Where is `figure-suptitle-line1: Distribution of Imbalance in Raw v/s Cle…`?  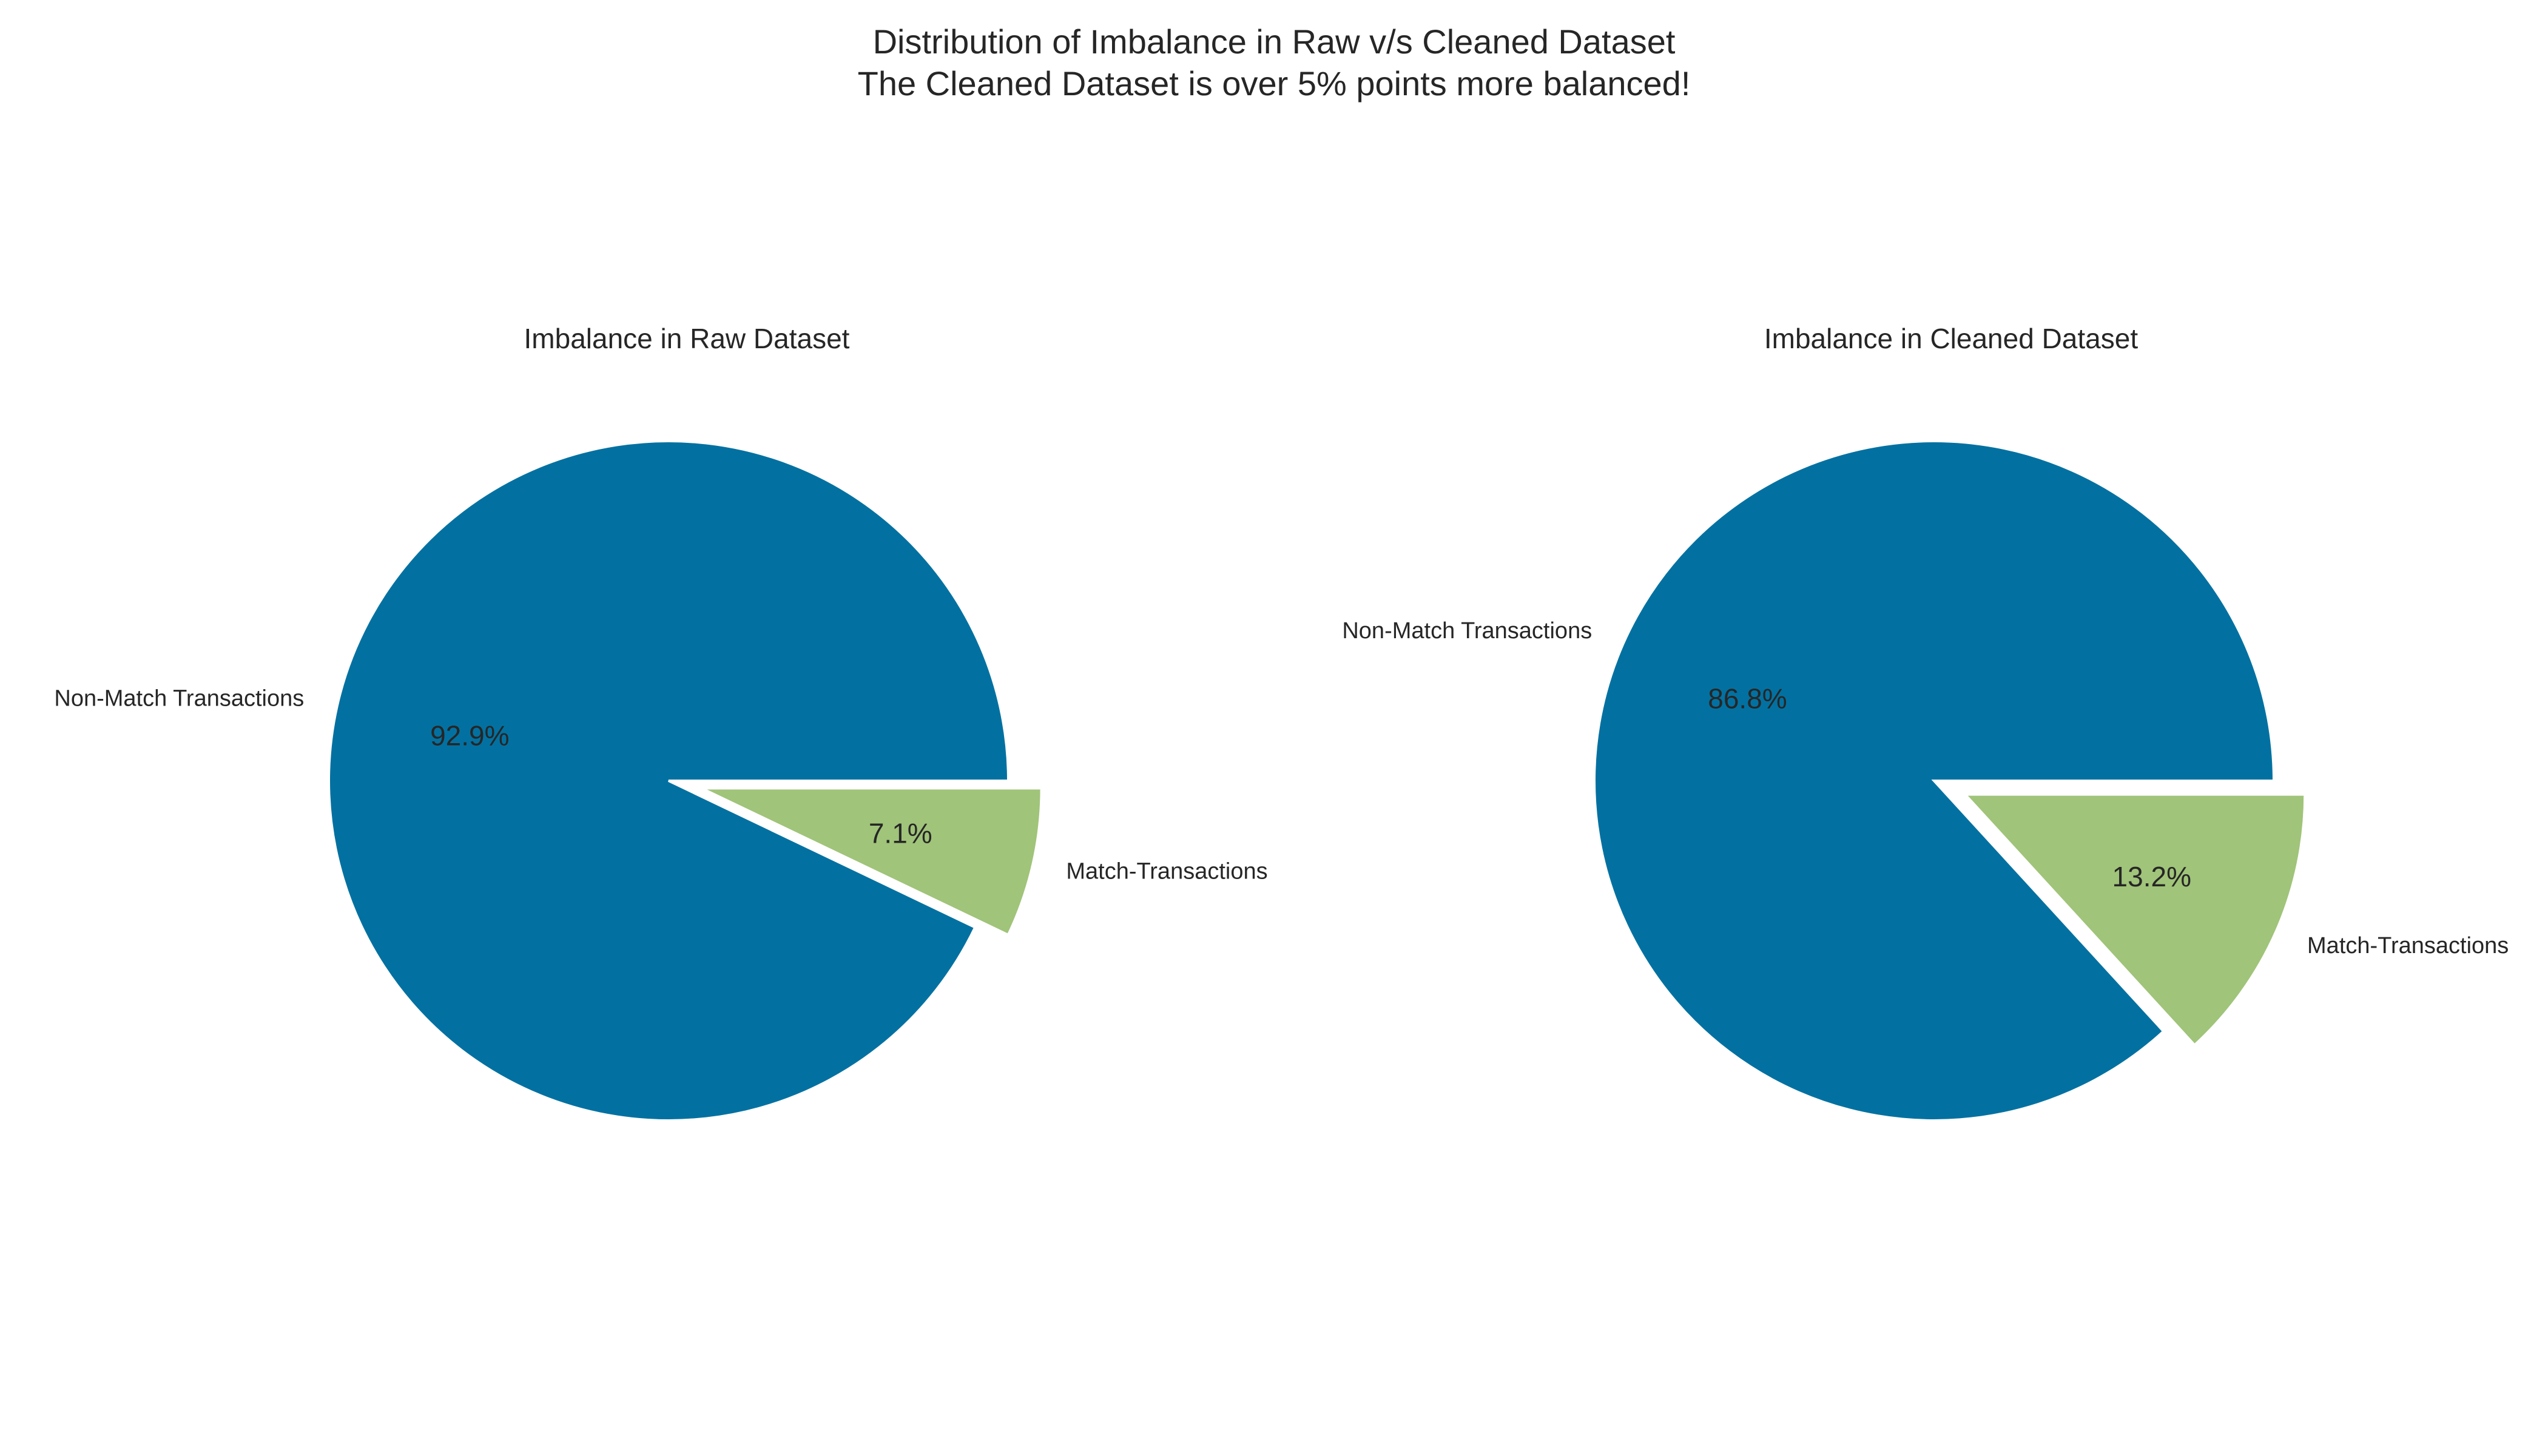
figure-suptitle-line1: Distribution of Imbalance in Raw v/s Cle… is located at coordinates (1274, 41).